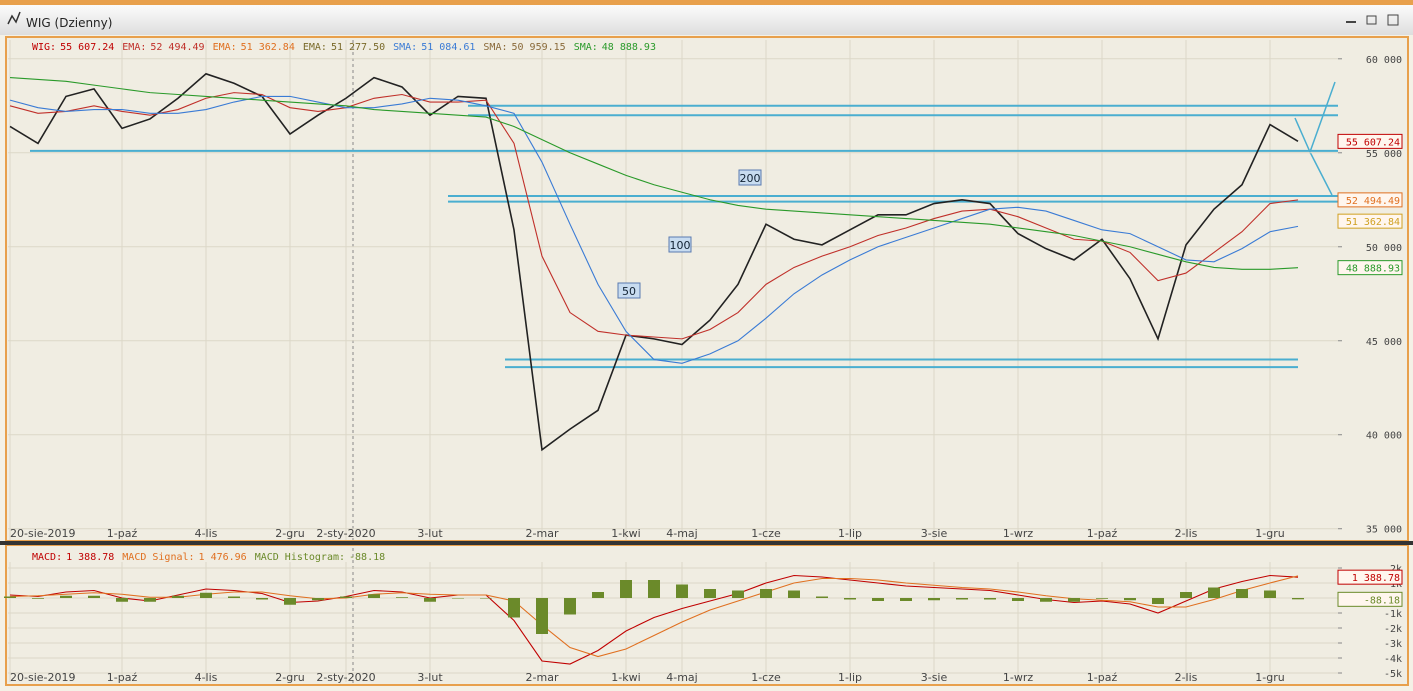  What do you see at coordinates (206, 677) in the screenshot?
I see `x-tick-label: 4-lis` at bounding box center [206, 677].